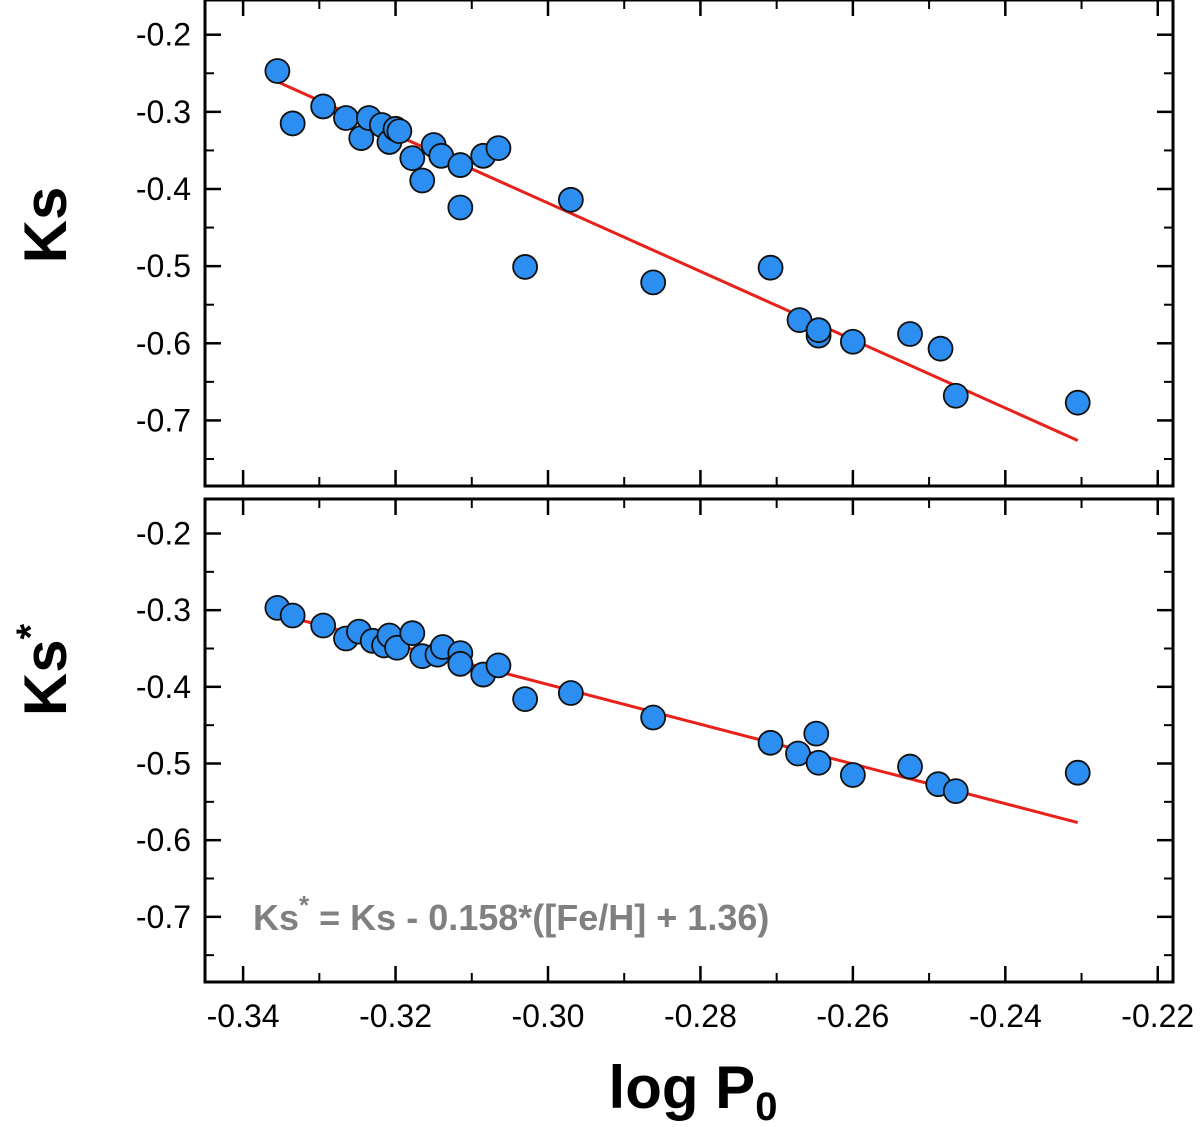  Describe the element at coordinates (163, 343) in the screenshot. I see `top-y-tick-label: -0.6` at that location.